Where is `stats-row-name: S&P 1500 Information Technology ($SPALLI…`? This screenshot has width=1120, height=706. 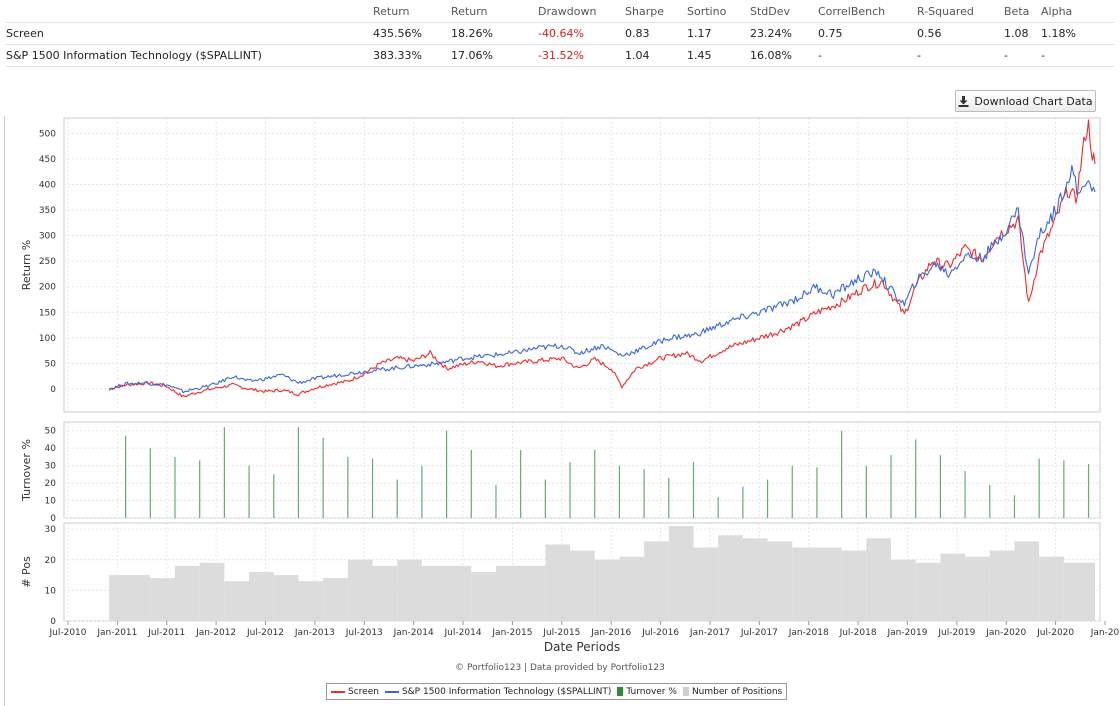 stats-row-name: S&P 1500 Information Technology ($SPALLI… is located at coordinates (189, 55).